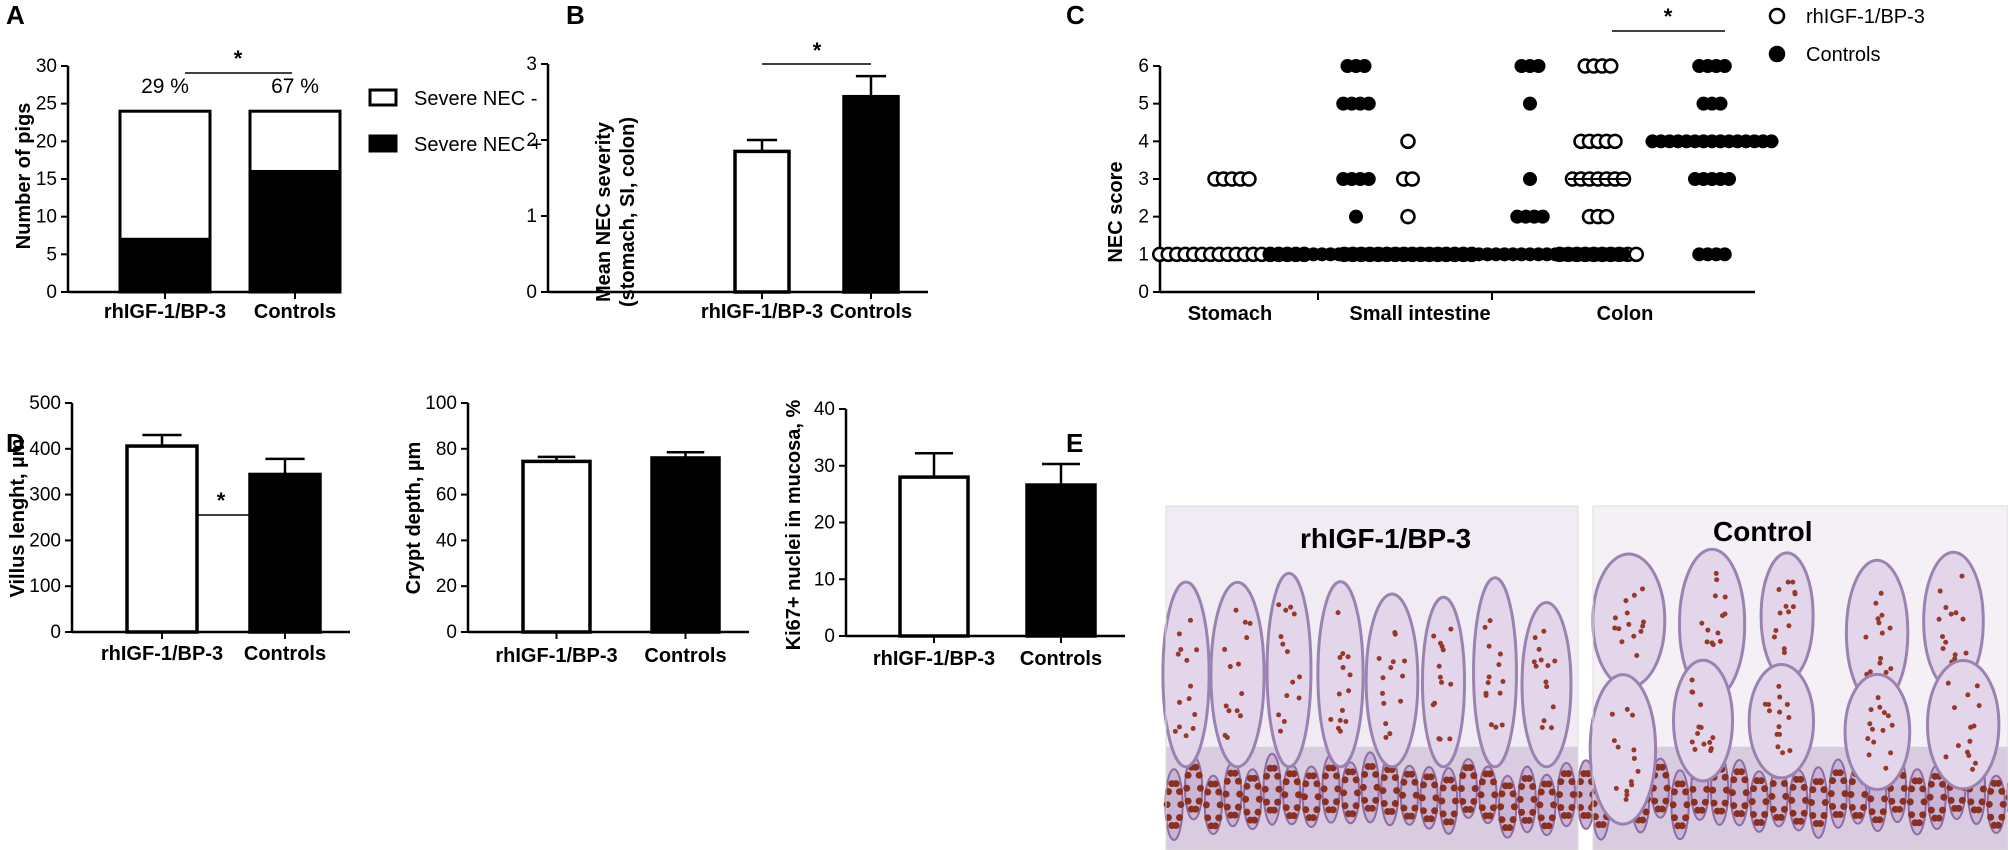 The height and width of the screenshot is (850, 2008). Describe the element at coordinates (446, 540) in the screenshot. I see `y-tick-label-d2-2: 40` at that location.